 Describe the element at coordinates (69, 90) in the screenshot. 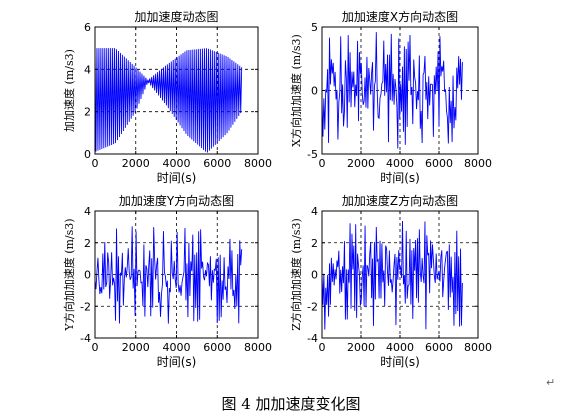

I see `y-axis-label: 加加速度 (m/s3)` at that location.